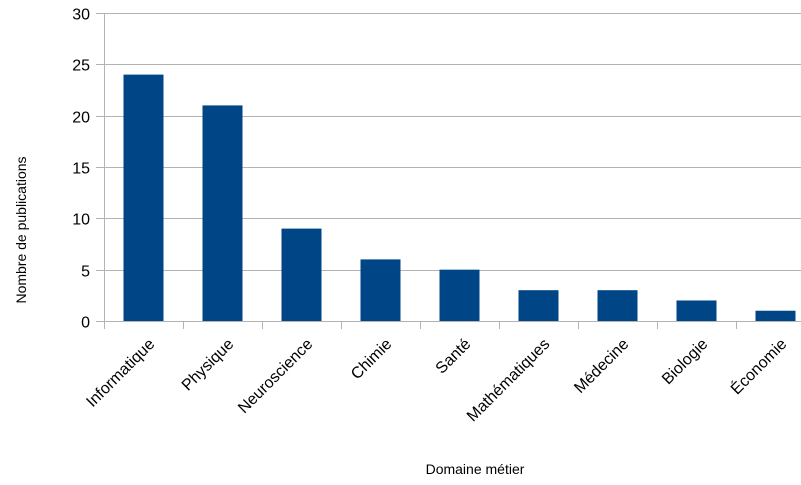  What do you see at coordinates (685, 362) in the screenshot?
I see `x-tick-label: Biologie` at bounding box center [685, 362].